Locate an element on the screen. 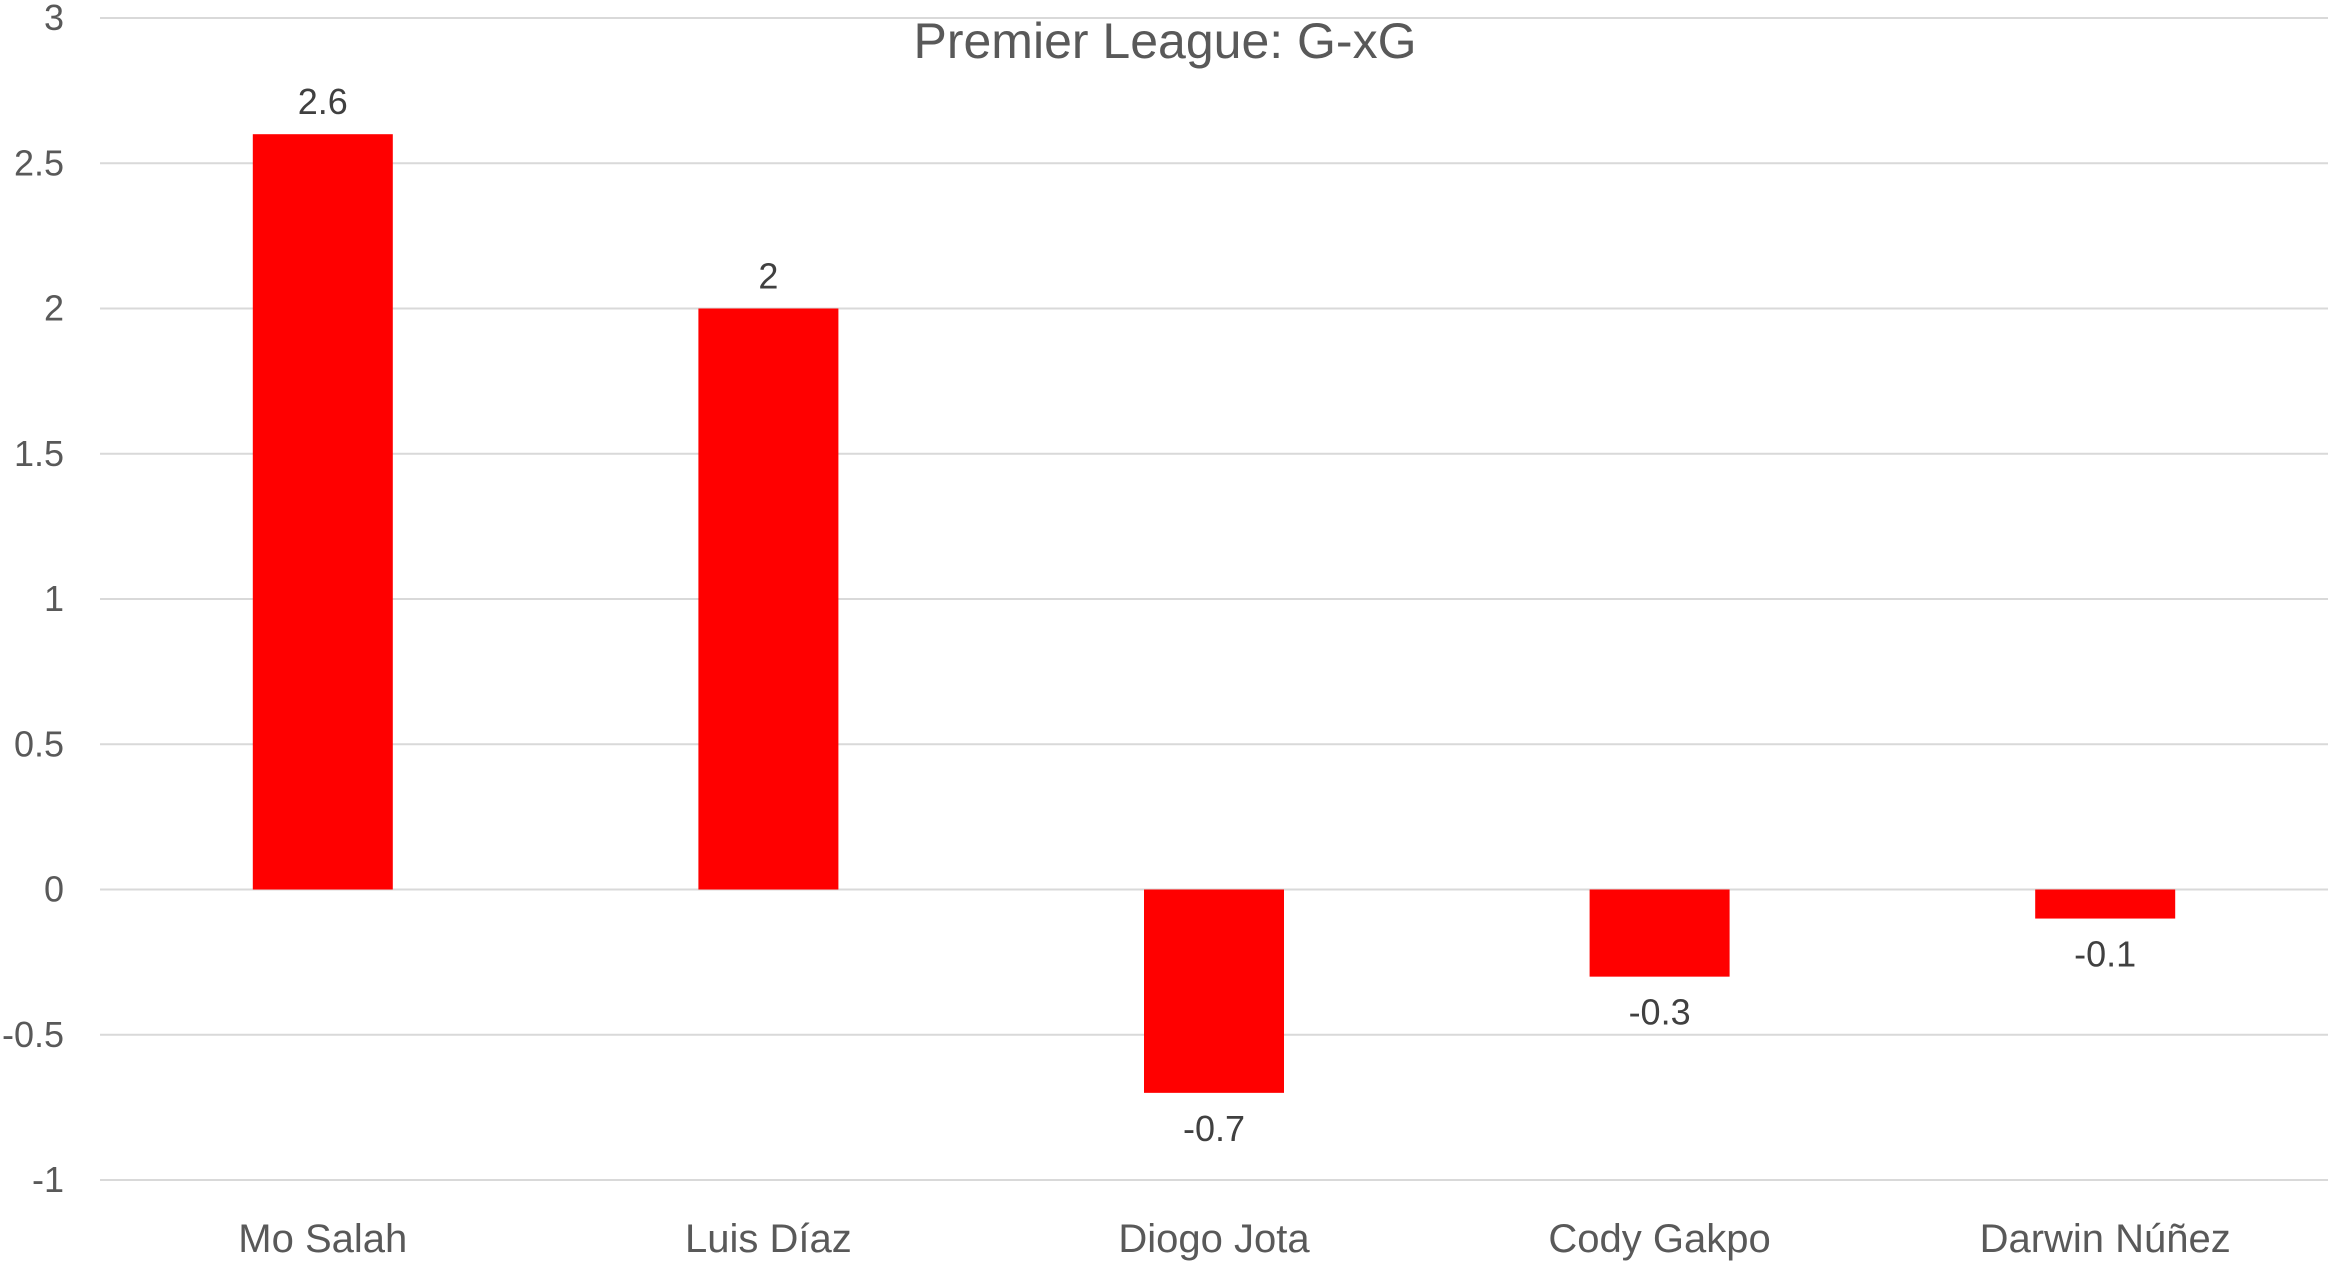 Image resolution: width=2328 pixels, height=1270 pixels. y-tick-label: 2.5 is located at coordinates (39, 162).